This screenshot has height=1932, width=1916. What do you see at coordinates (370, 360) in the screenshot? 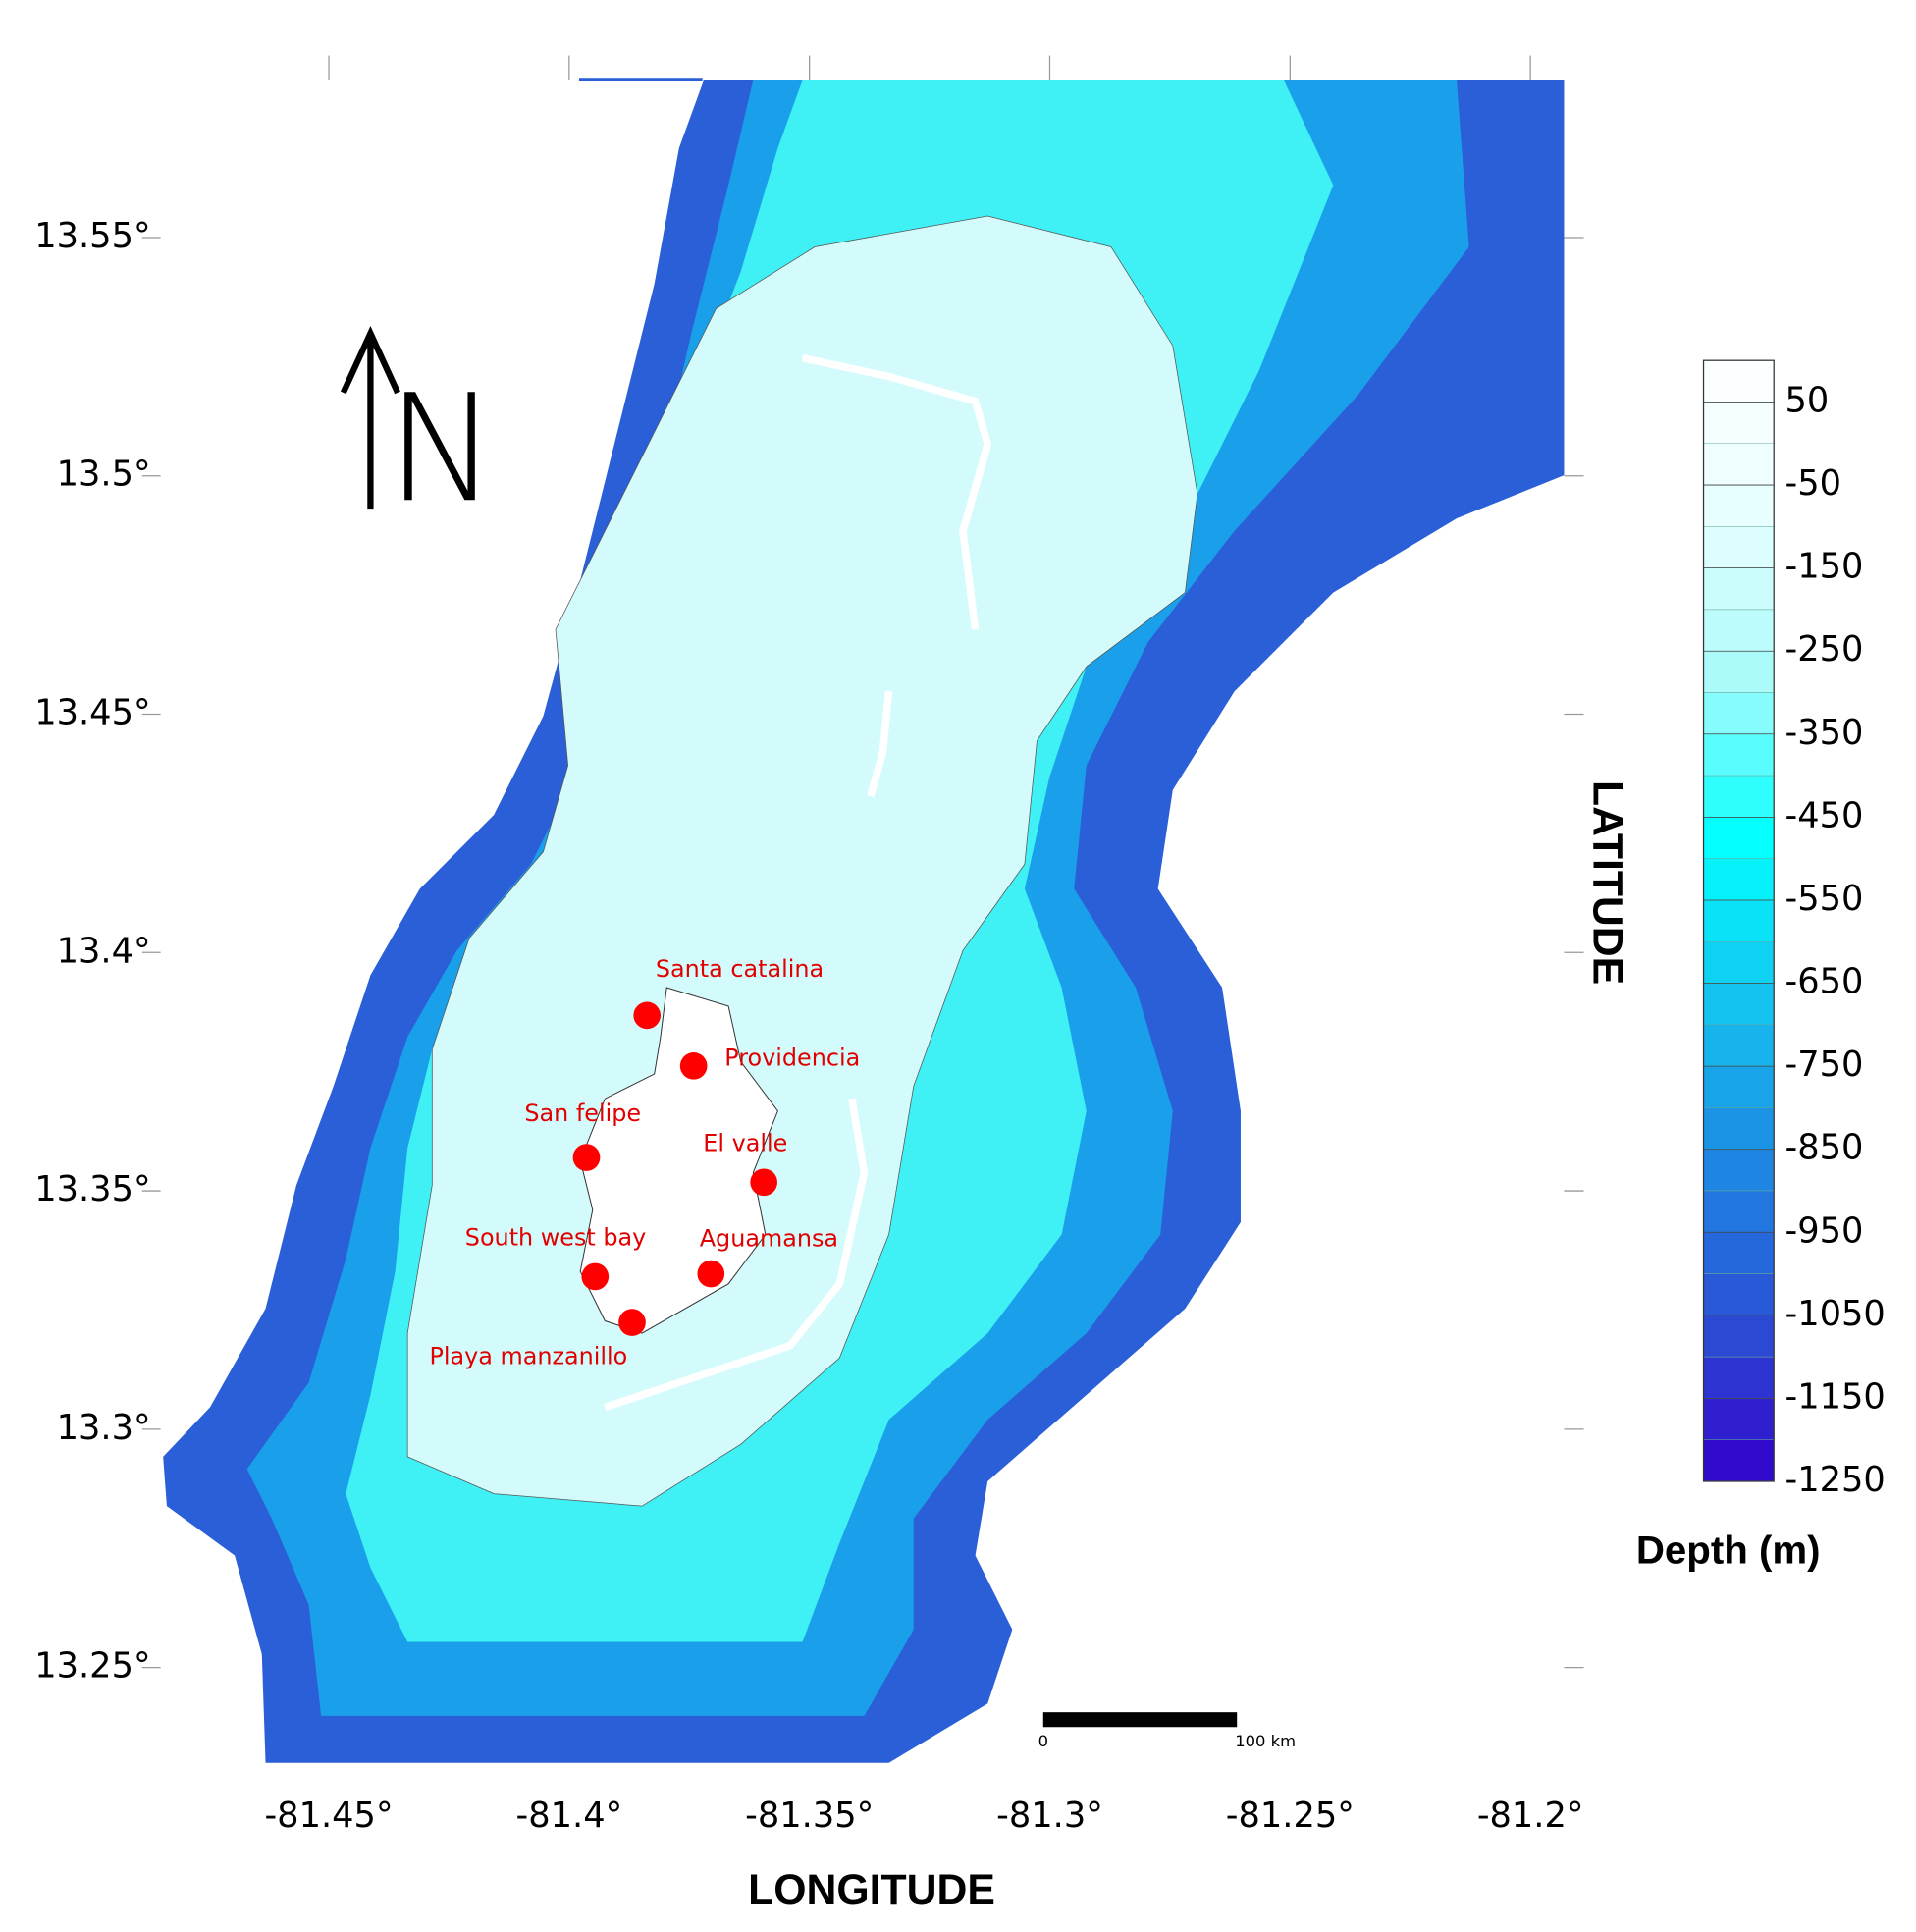
I see `arrow-head` at bounding box center [370, 360].